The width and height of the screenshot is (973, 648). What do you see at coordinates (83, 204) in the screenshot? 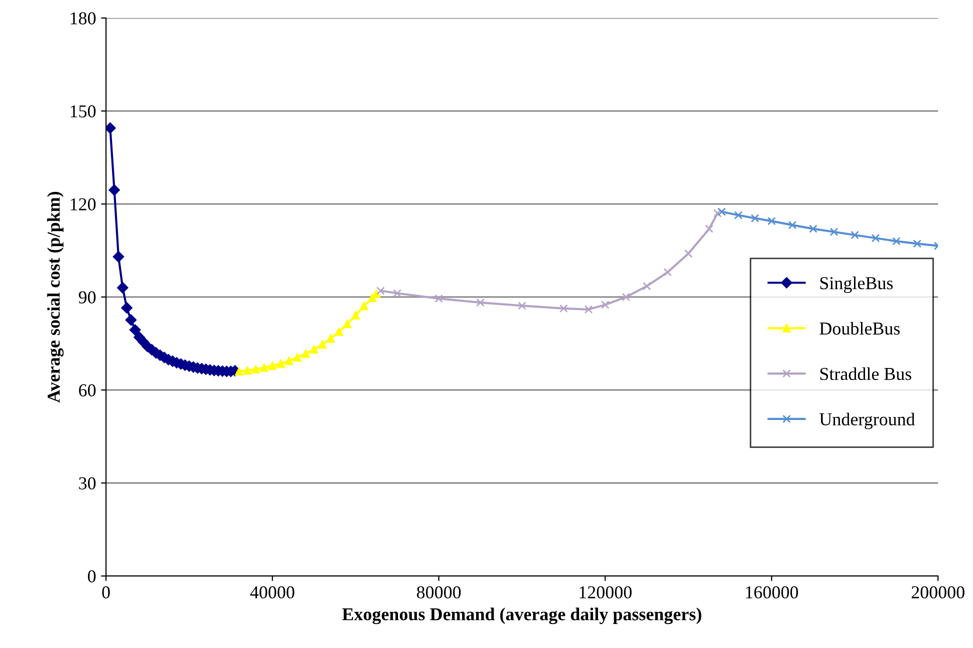
I see `y-tick-label: 120` at bounding box center [83, 204].